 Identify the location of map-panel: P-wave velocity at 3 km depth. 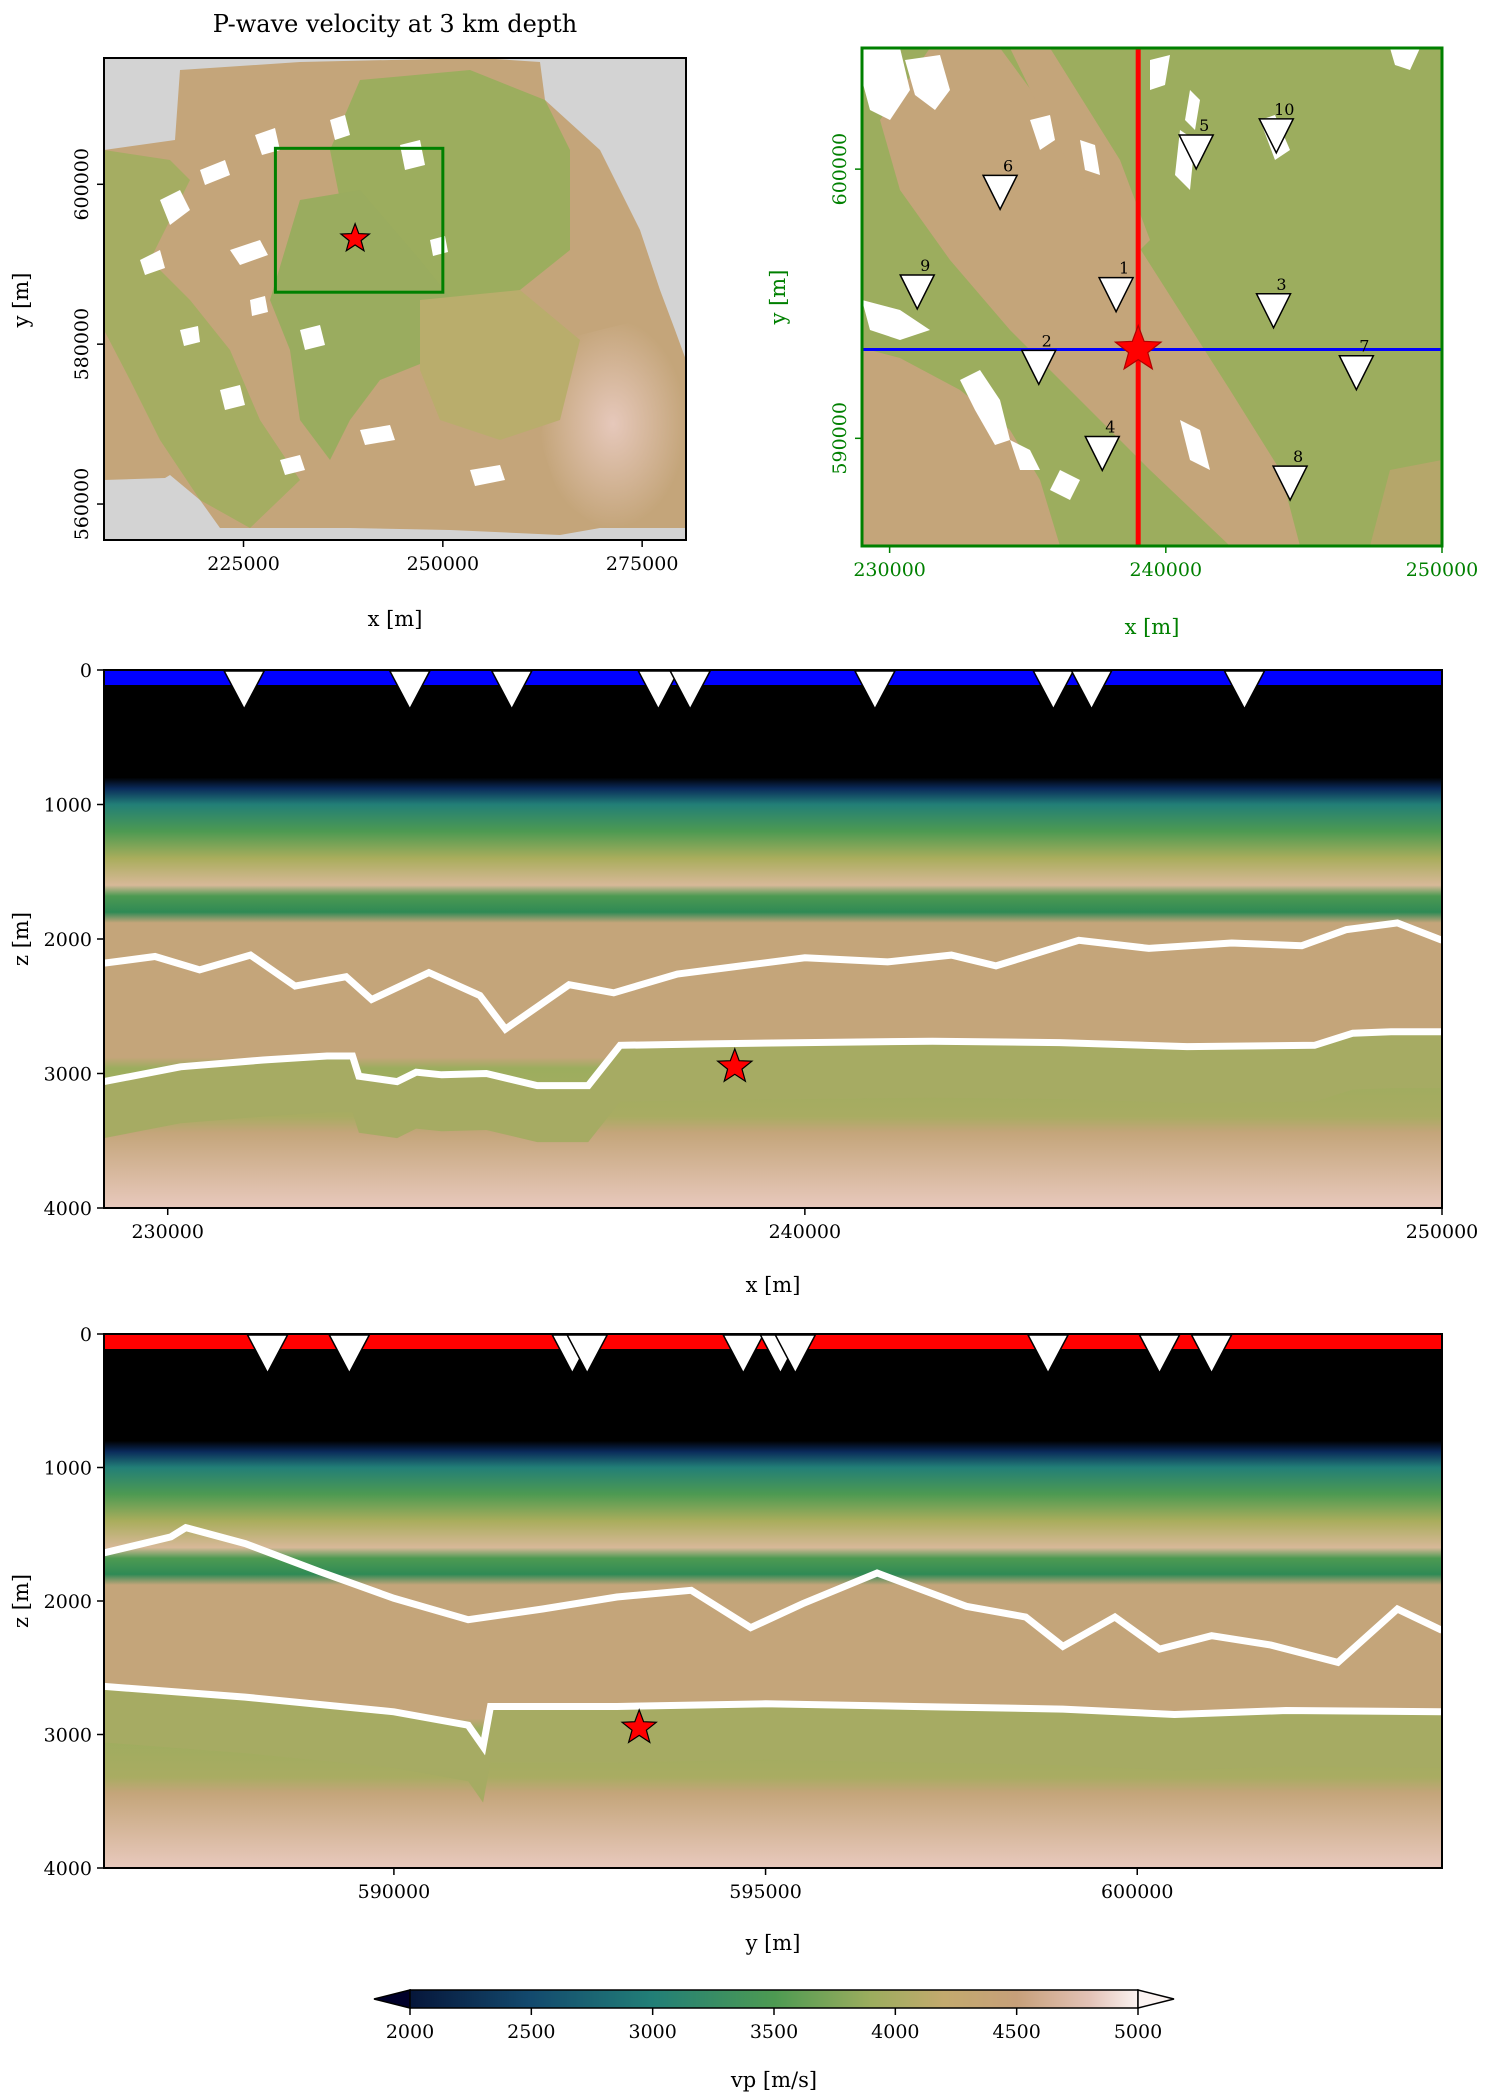
(348, 320).